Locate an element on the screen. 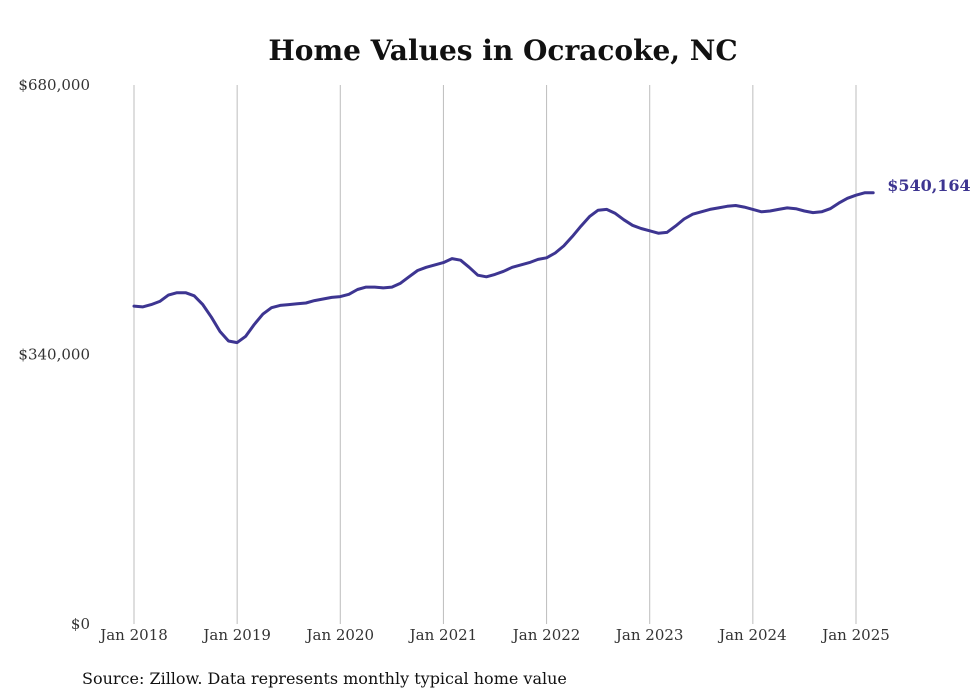 The width and height of the screenshot is (980, 699). y-axis-ticks: $0 $340,000 $680,000 is located at coordinates (54, 354).